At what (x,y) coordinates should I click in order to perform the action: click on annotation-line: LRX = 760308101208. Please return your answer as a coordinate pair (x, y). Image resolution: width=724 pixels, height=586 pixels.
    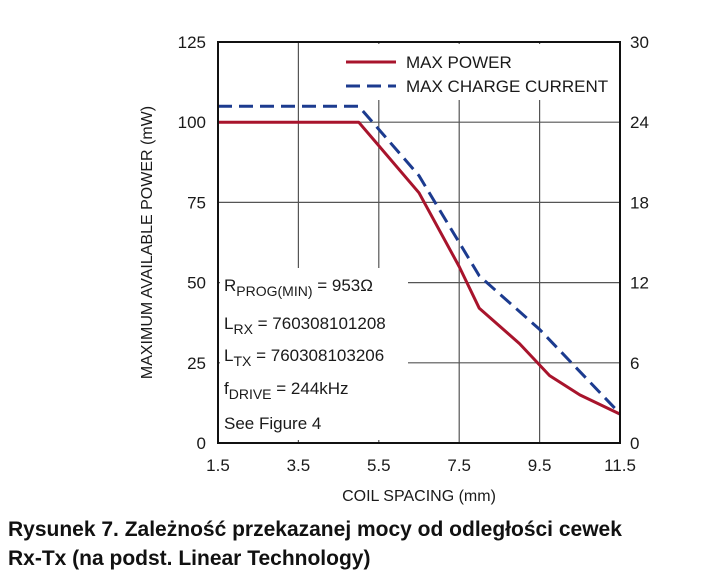
    Looking at the image, I should click on (305, 325).